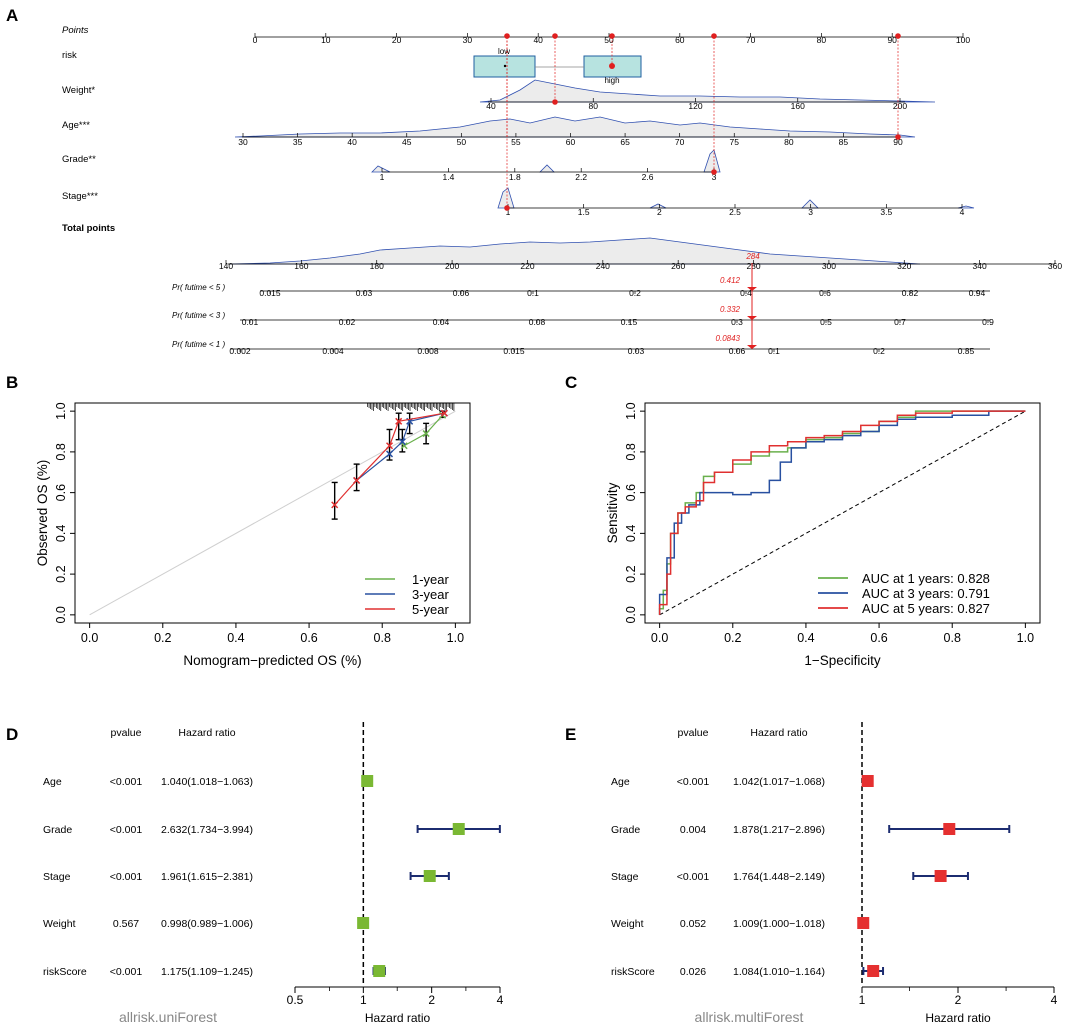 The height and width of the screenshot is (1023, 1072). I want to click on age-tick-label: 90, so click(898, 142).